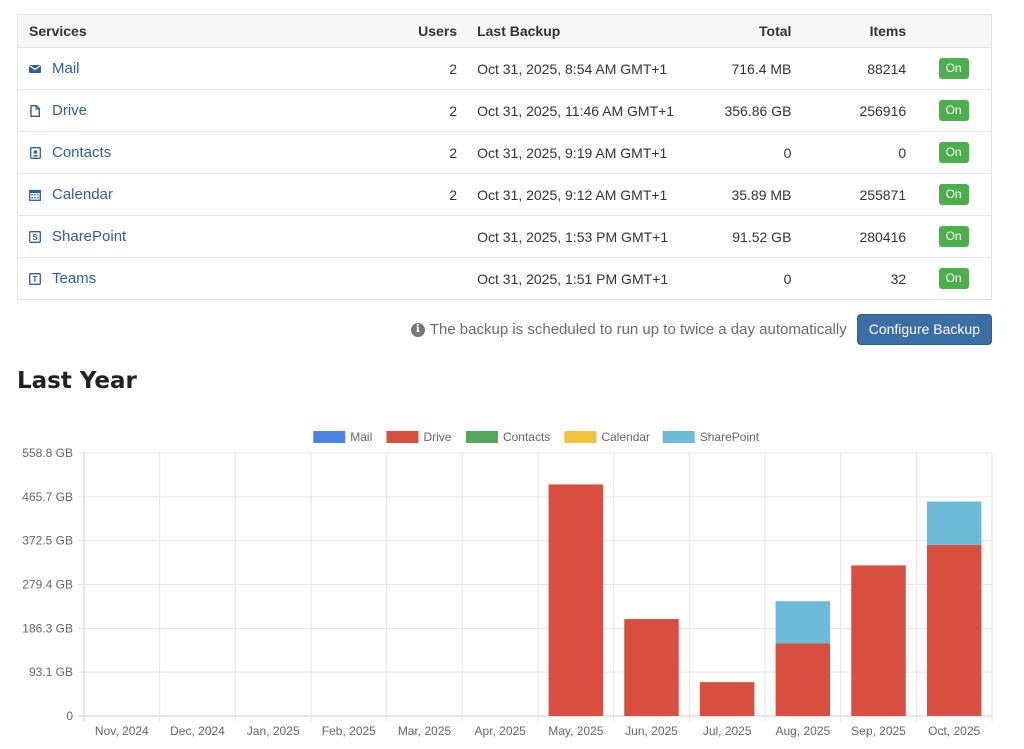 The height and width of the screenshot is (749, 1024). Describe the element at coordinates (787, 278) in the screenshot. I see `total-size: 0` at that location.